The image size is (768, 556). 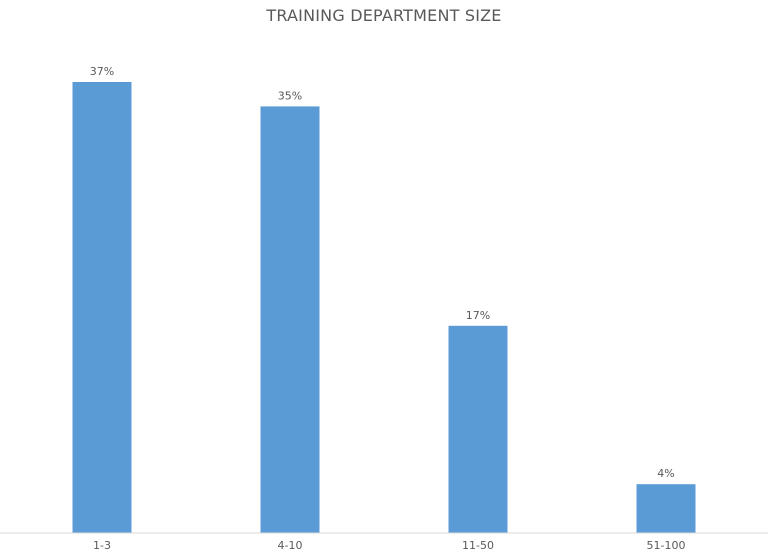 What do you see at coordinates (290, 545) in the screenshot?
I see `x-tick-label-4-10: 4-10` at bounding box center [290, 545].